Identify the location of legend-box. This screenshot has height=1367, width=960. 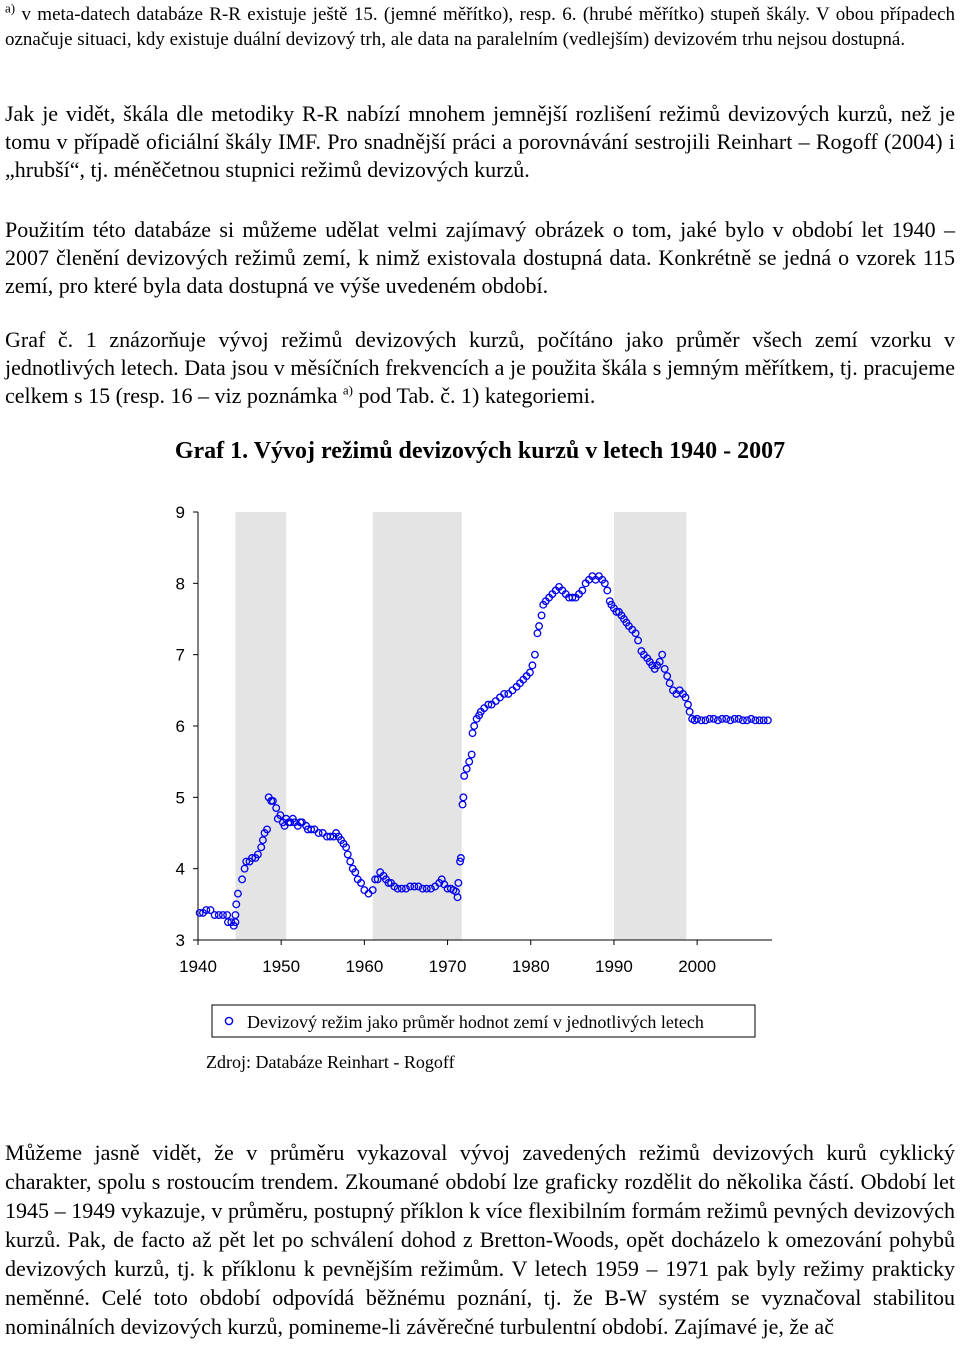
(483, 1021).